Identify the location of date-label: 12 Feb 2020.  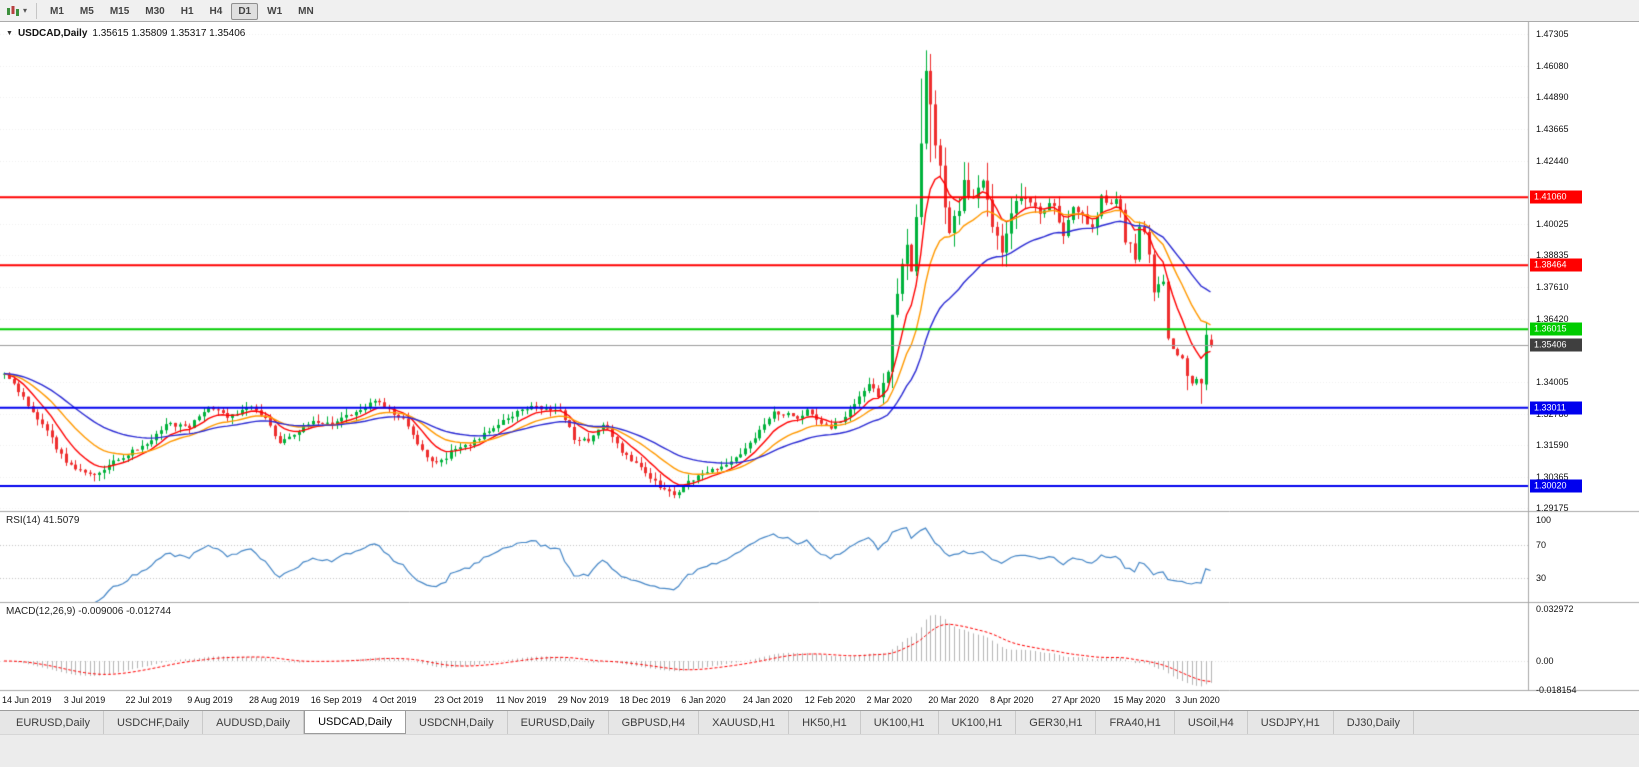
(830, 700).